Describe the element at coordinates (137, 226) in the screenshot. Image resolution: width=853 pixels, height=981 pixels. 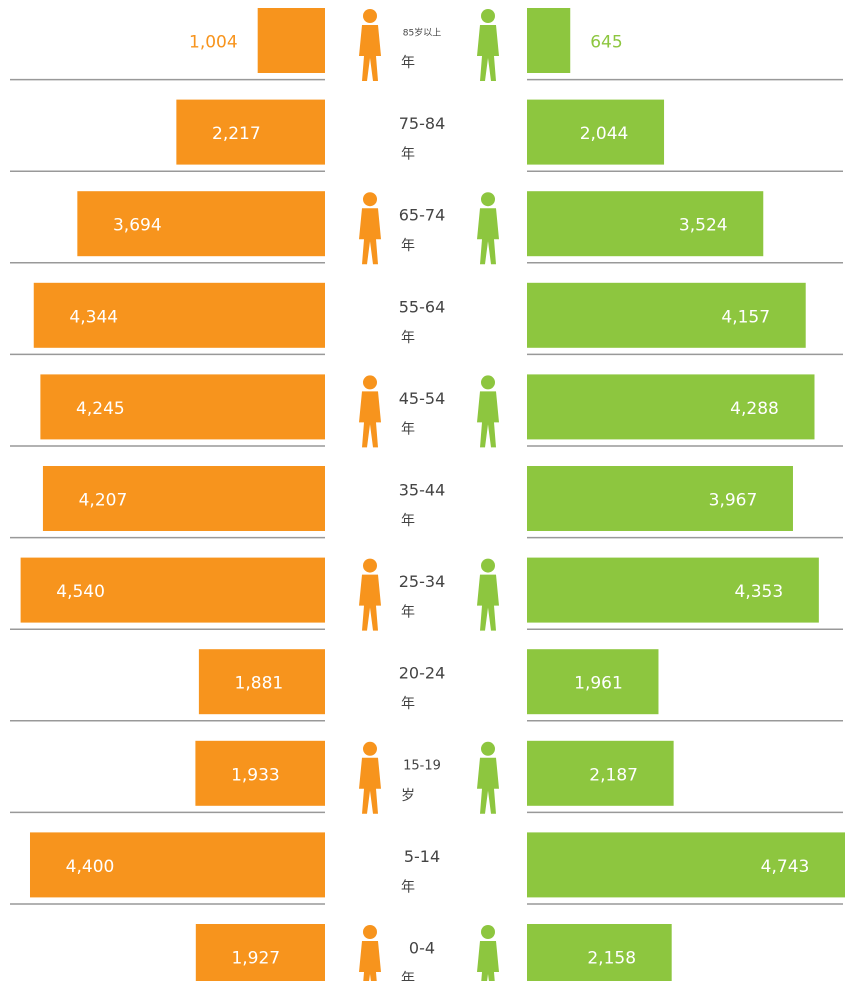
I see `value-label: 3,694` at that location.